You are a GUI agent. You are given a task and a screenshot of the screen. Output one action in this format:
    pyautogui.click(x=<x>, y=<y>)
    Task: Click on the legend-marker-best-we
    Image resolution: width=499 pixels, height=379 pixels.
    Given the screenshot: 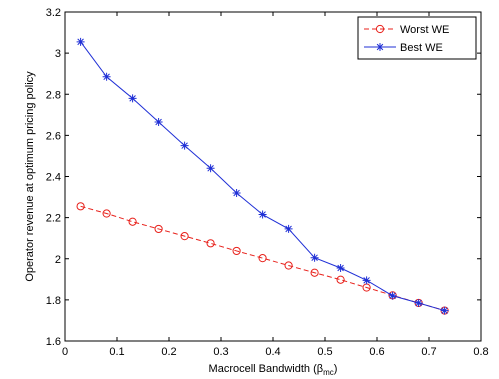 What is the action you would take?
    pyautogui.click(x=380, y=47)
    